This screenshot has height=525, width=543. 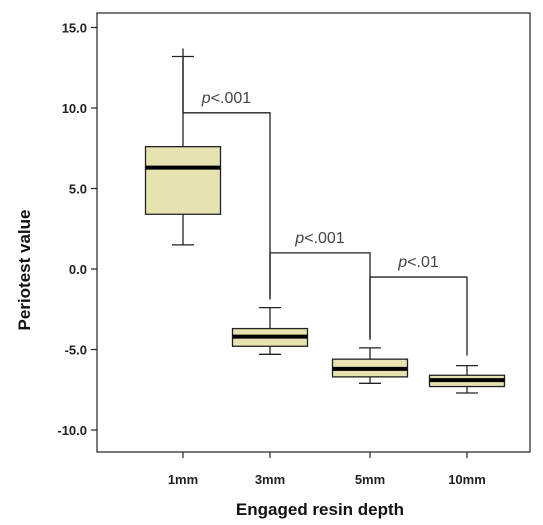 I want to click on x-tick-label: 1mm, so click(x=183, y=479).